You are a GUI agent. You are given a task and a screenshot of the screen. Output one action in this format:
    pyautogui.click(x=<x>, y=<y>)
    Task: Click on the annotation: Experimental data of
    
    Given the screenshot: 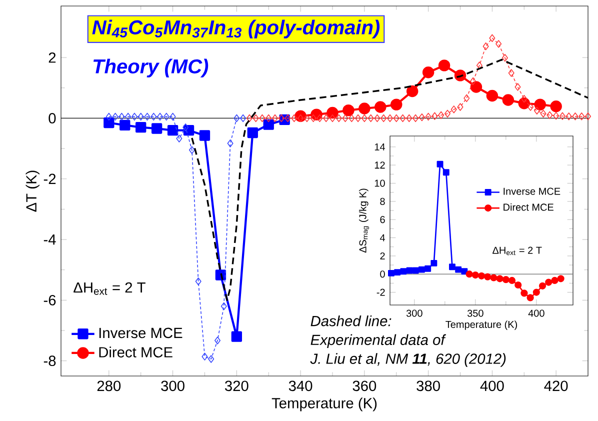 What is the action you would take?
    pyautogui.click(x=378, y=341)
    